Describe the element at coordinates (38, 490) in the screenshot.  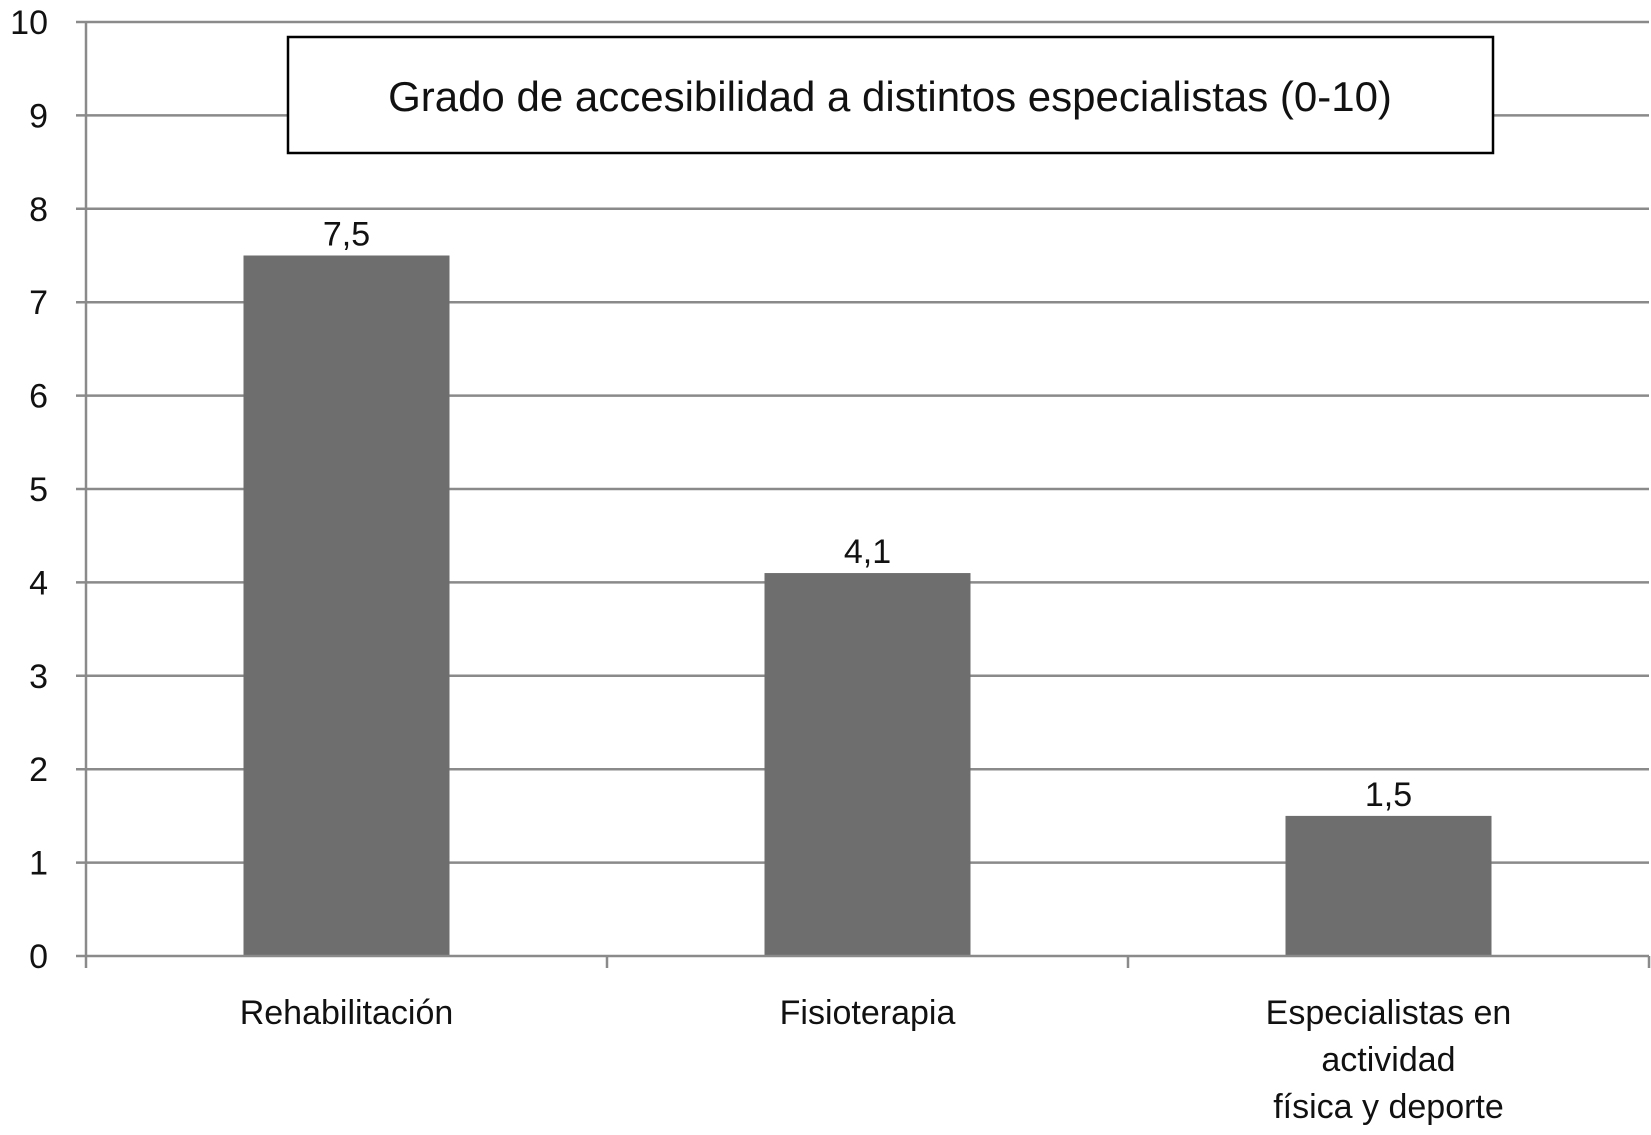
I see `y-tick-label: 5` at that location.